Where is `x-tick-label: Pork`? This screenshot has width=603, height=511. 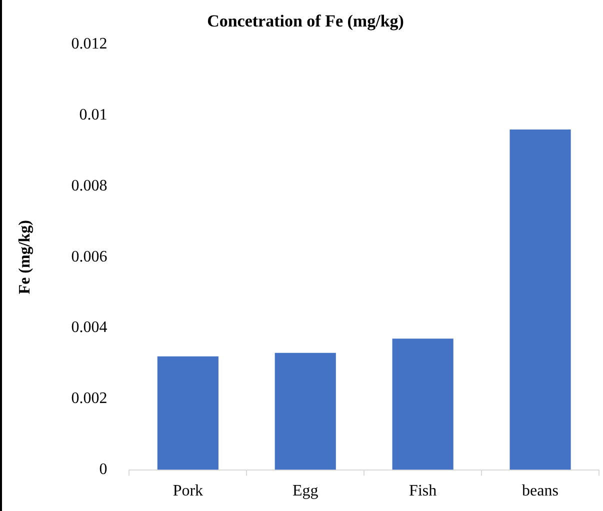
x-tick-label: Pork is located at coordinates (188, 491).